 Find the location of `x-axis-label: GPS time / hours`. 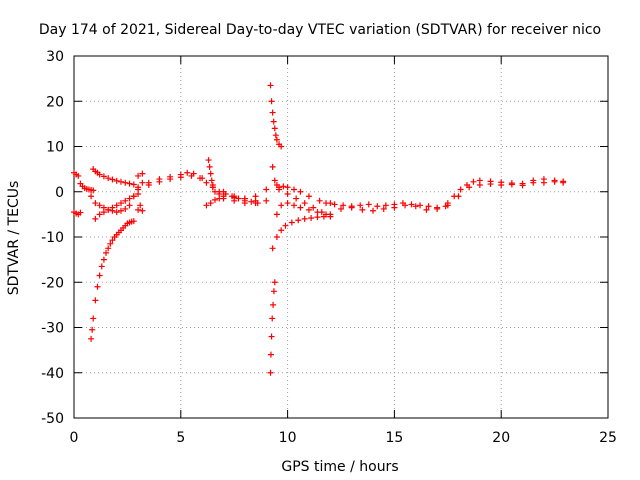

x-axis-label: GPS time / hours is located at coordinates (339, 467).